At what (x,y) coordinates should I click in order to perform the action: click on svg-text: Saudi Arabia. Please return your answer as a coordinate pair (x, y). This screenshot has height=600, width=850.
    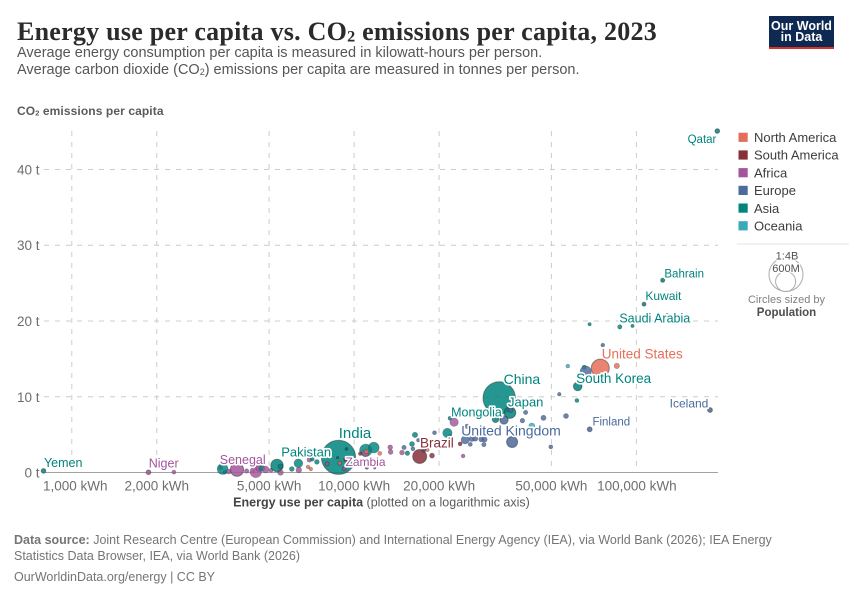
    Looking at the image, I should click on (654, 319).